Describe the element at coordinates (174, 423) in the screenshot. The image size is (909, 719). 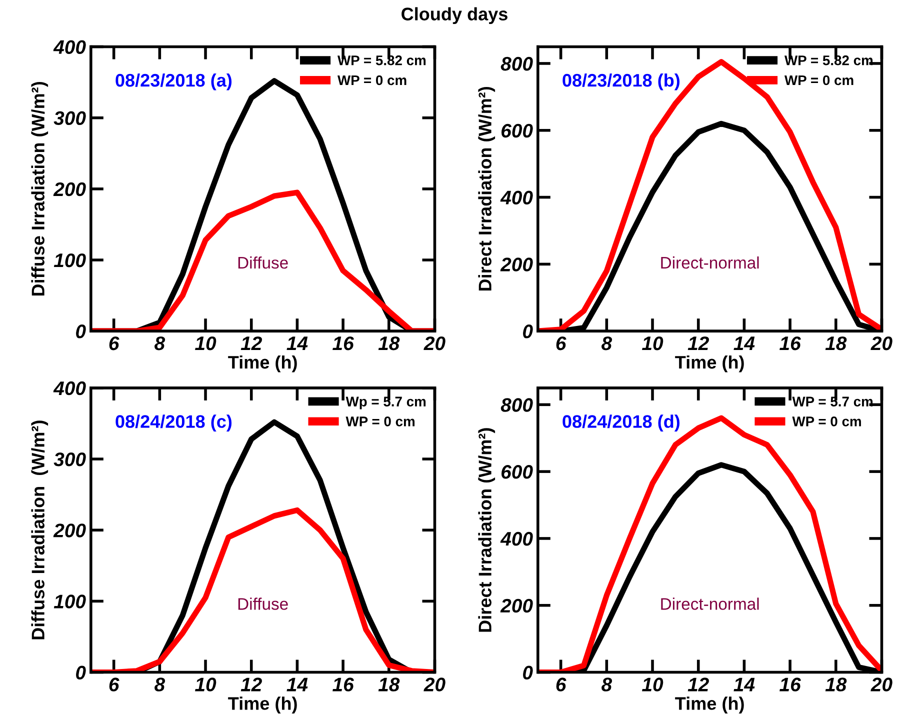
I see `annotation: 08/24/2018 (c)` at that location.